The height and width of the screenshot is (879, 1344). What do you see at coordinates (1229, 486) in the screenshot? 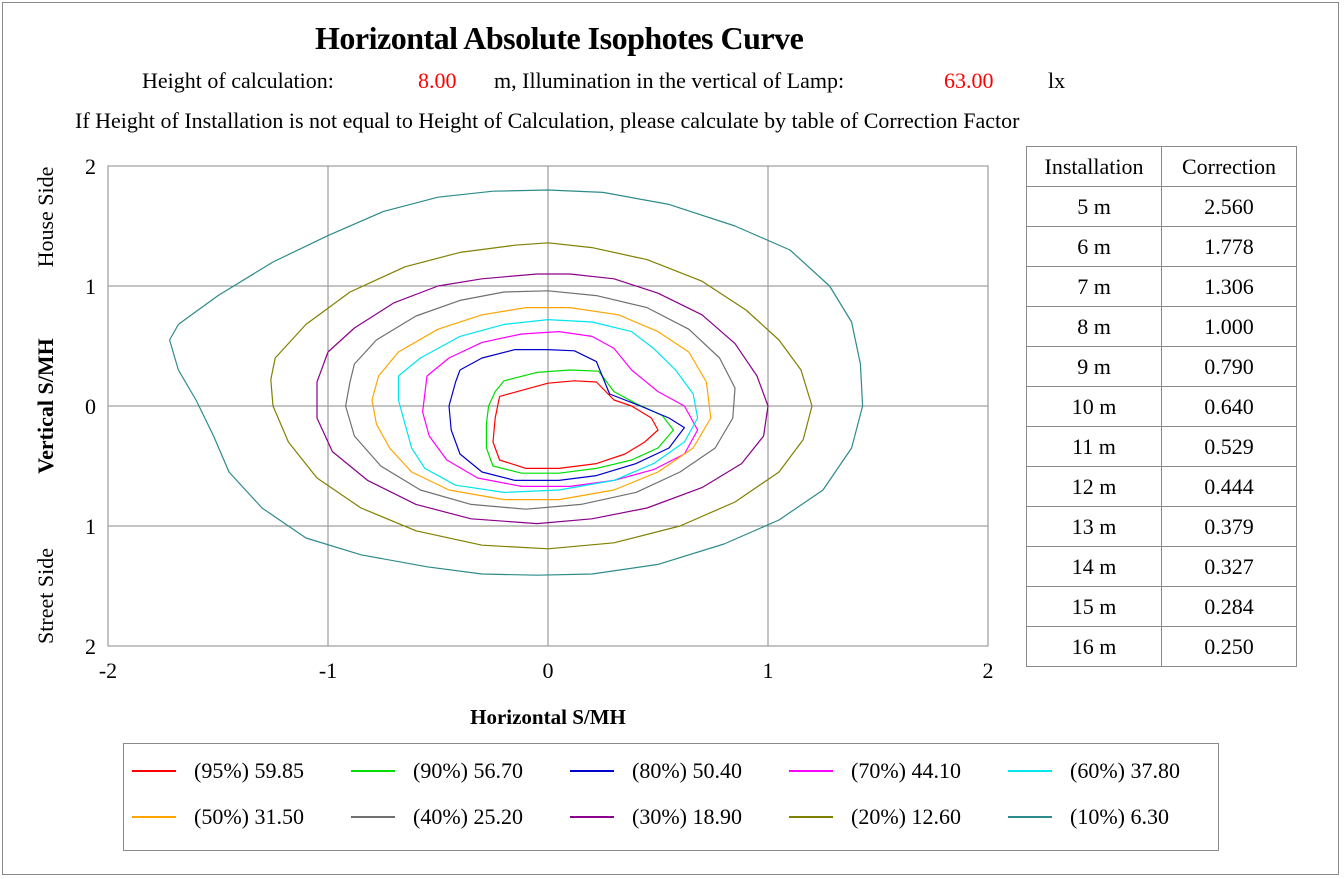
I see `correction-value: 0.444` at bounding box center [1229, 486].